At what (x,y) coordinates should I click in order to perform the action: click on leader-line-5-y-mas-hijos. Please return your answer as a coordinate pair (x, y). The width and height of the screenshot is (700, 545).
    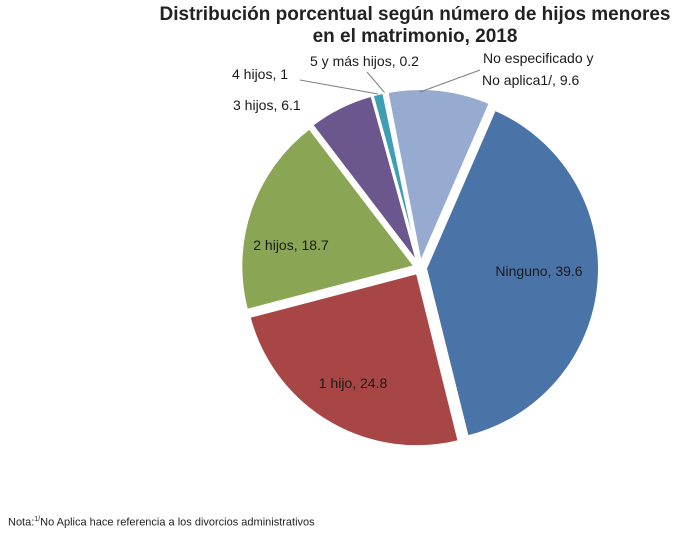
    Looking at the image, I should click on (375, 82).